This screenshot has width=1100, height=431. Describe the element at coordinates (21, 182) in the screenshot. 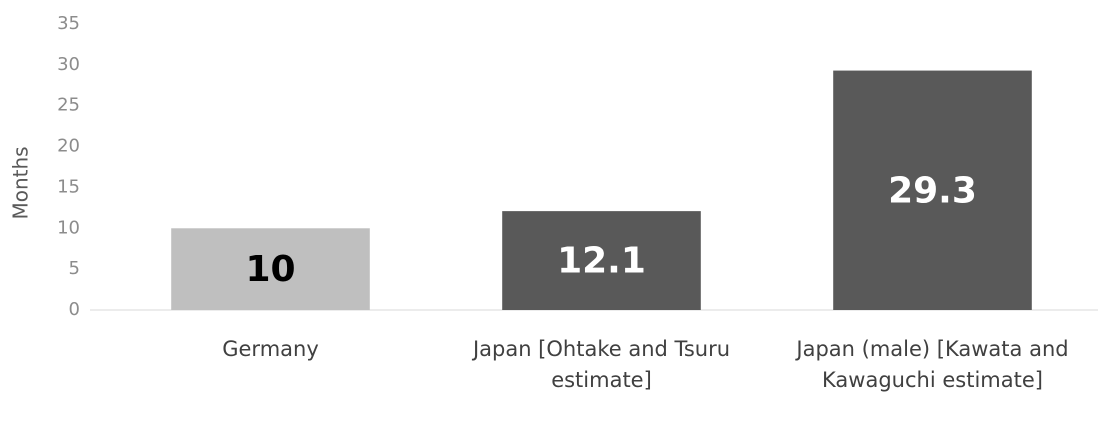

I see `y-axis-label: Months` at that location.